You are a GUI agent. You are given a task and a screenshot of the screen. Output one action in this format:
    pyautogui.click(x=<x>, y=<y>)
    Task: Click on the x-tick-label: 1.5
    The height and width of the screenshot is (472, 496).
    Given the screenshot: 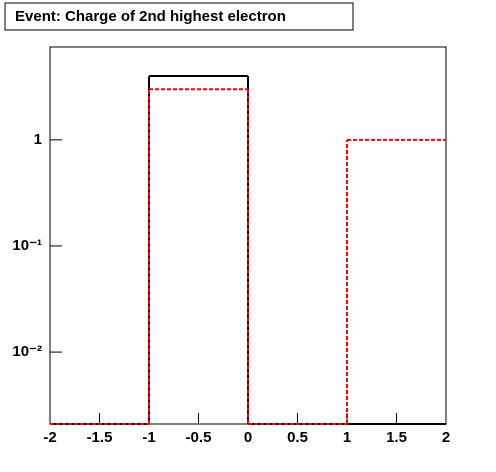 What is the action you would take?
    pyautogui.click(x=396, y=437)
    